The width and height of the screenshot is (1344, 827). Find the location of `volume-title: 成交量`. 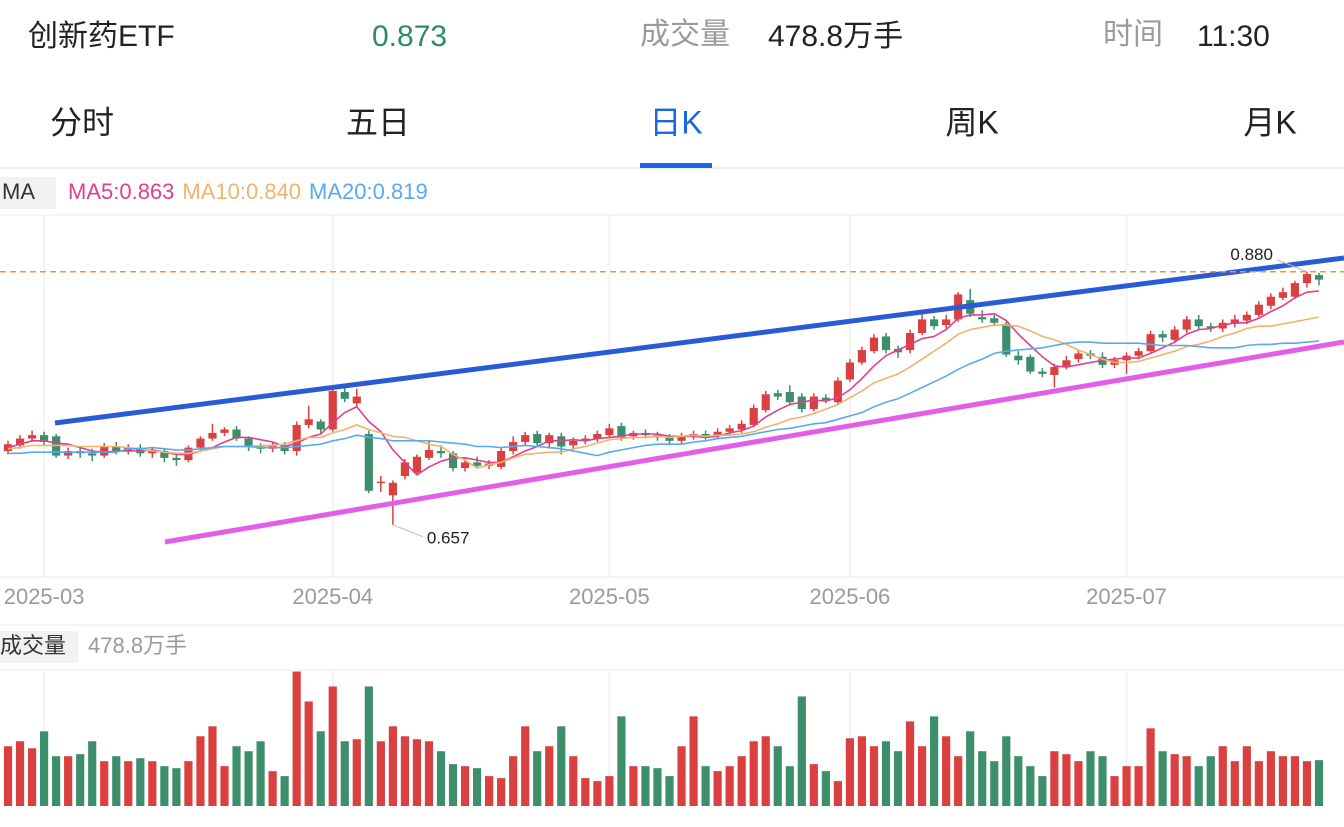

volume-title: 成交量 is located at coordinates (33, 645).